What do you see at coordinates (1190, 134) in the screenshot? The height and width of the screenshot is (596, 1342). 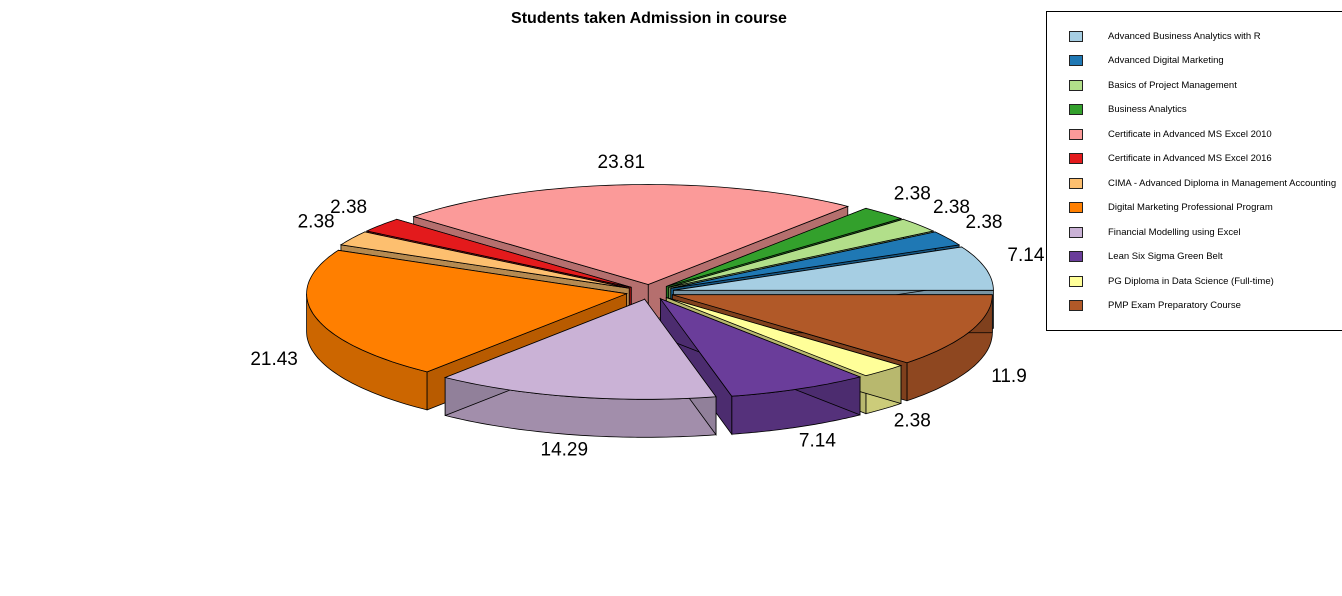 I see `legend-label: Certificate in Advanced MS Excel 2010` at bounding box center [1190, 134].